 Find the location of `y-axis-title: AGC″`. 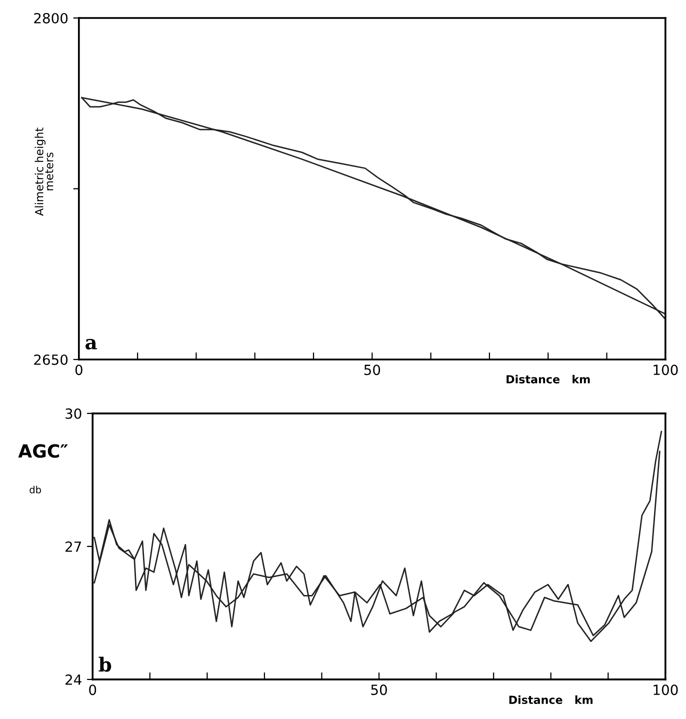

y-axis-title: AGC″ is located at coordinates (43, 451).